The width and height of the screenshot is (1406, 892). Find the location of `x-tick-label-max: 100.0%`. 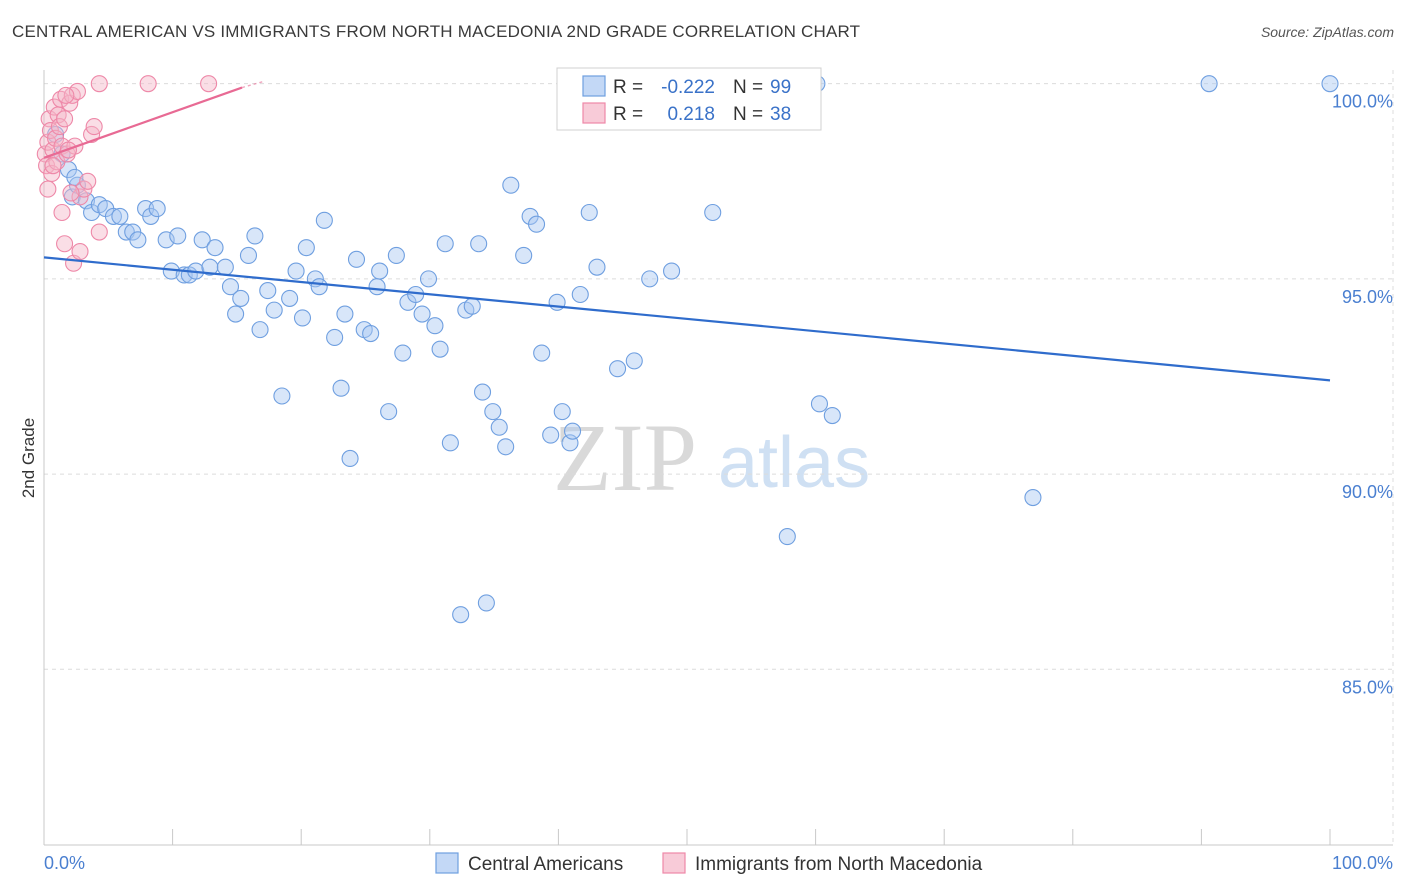

x-tick-label-max: 100.0% is located at coordinates (1362, 863).